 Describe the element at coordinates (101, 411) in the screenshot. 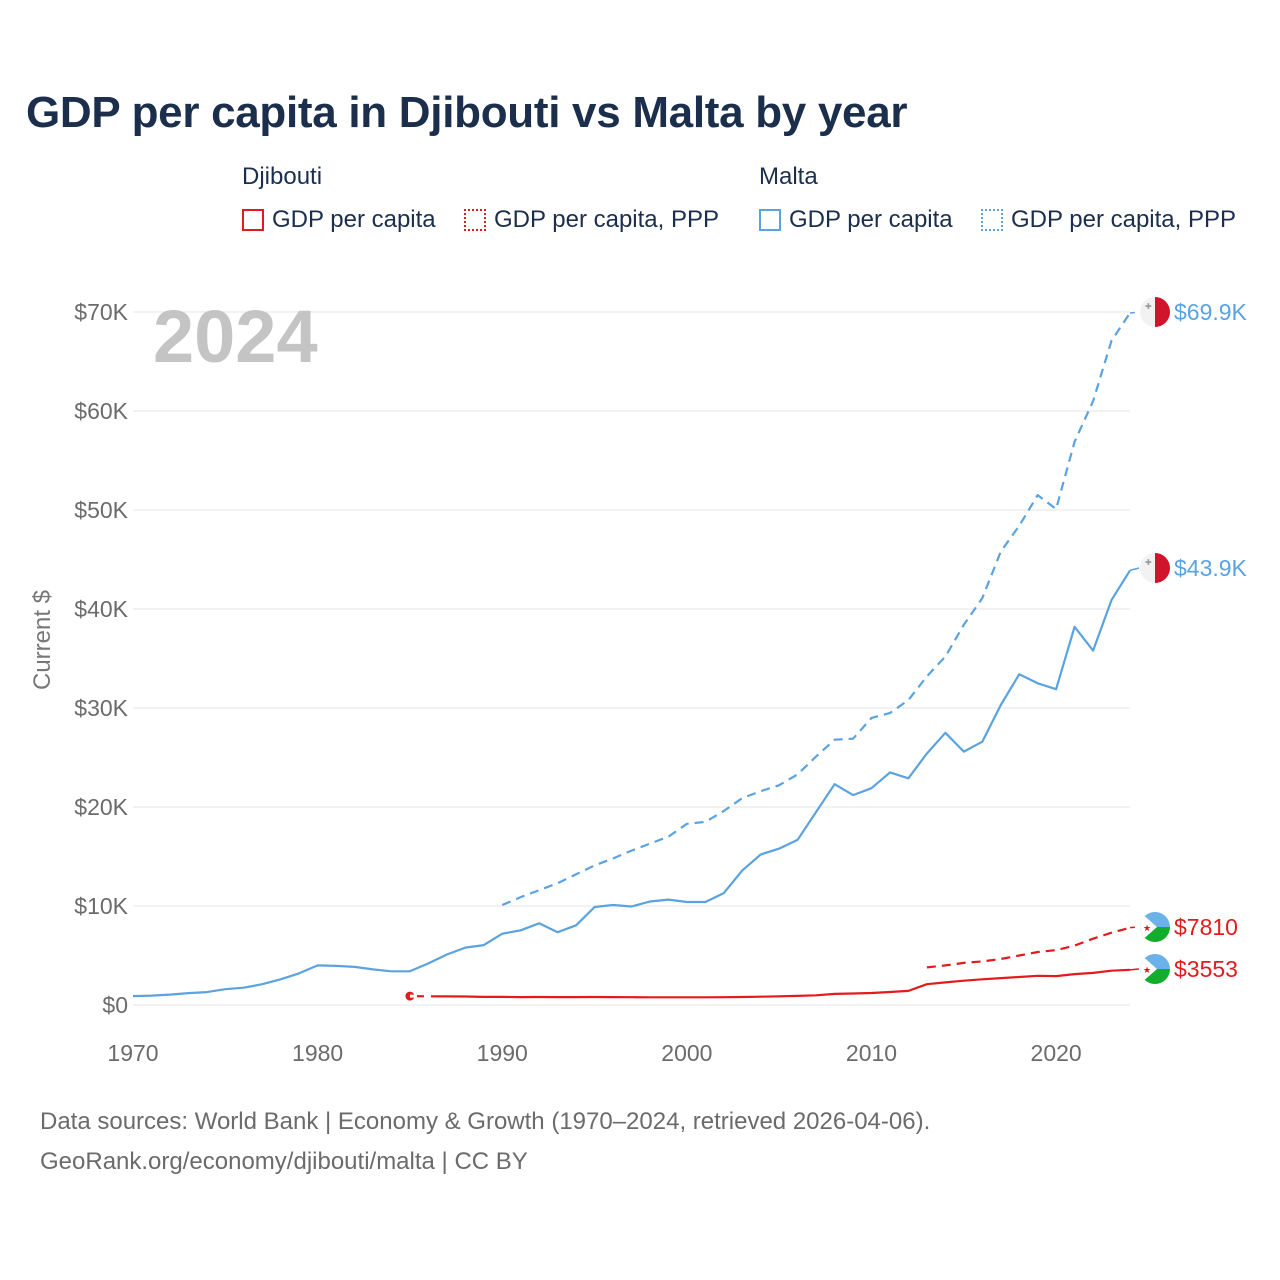

I see `y-tick-label: $60K` at that location.